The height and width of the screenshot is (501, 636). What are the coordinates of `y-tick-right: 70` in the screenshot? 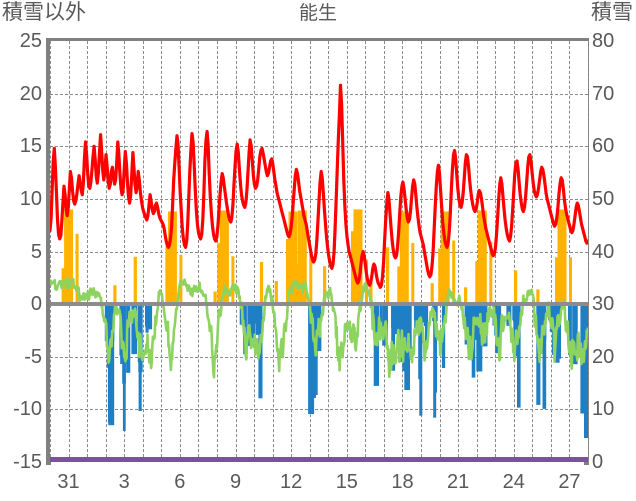 It's located at (603, 93).